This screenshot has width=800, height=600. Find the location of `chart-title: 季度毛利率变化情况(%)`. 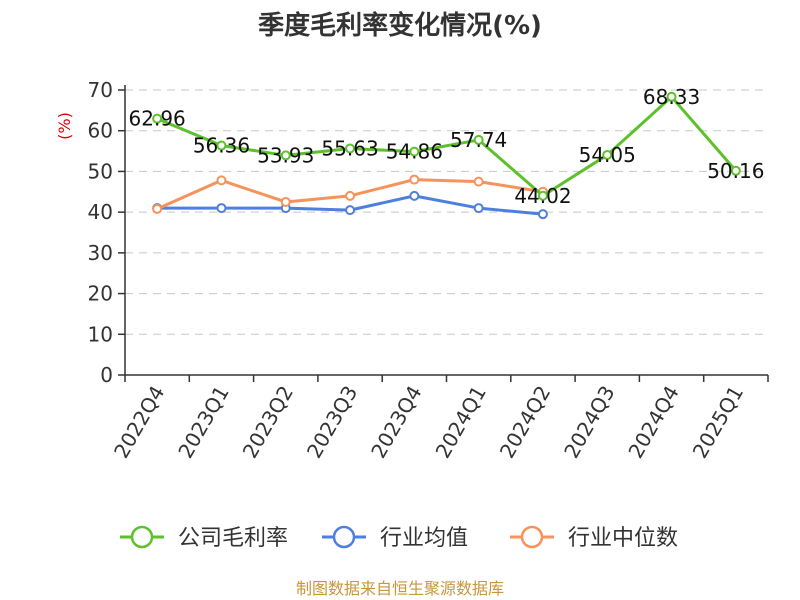

chart-title: 季度毛利率变化情况(%) is located at coordinates (400, 25).